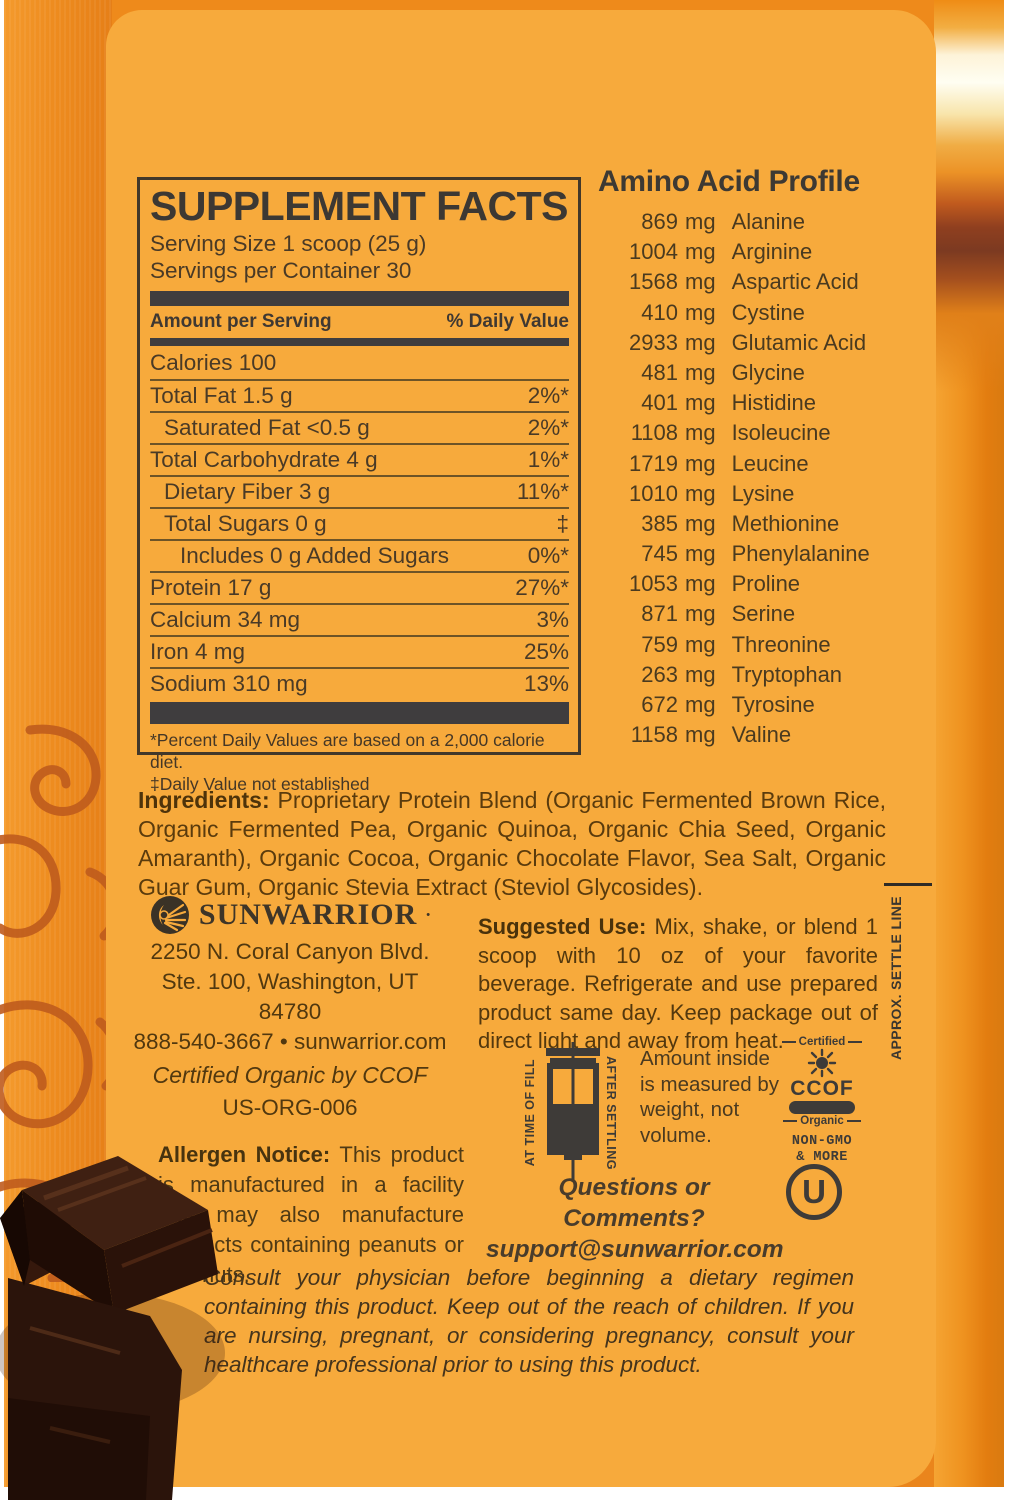 The width and height of the screenshot is (1010, 1500). Describe the element at coordinates (290, 1041) in the screenshot. I see `phone-website: 888-540-3667 • sunwarrior.com` at that location.